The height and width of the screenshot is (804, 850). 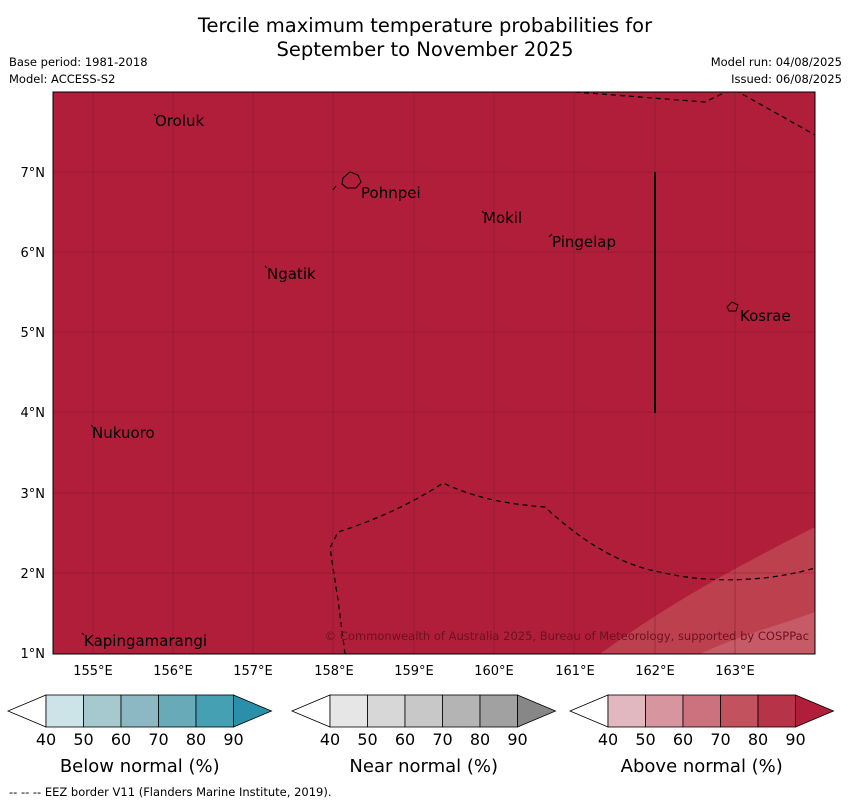 I want to click on legend-label: Above normal (%), so click(x=702, y=766).